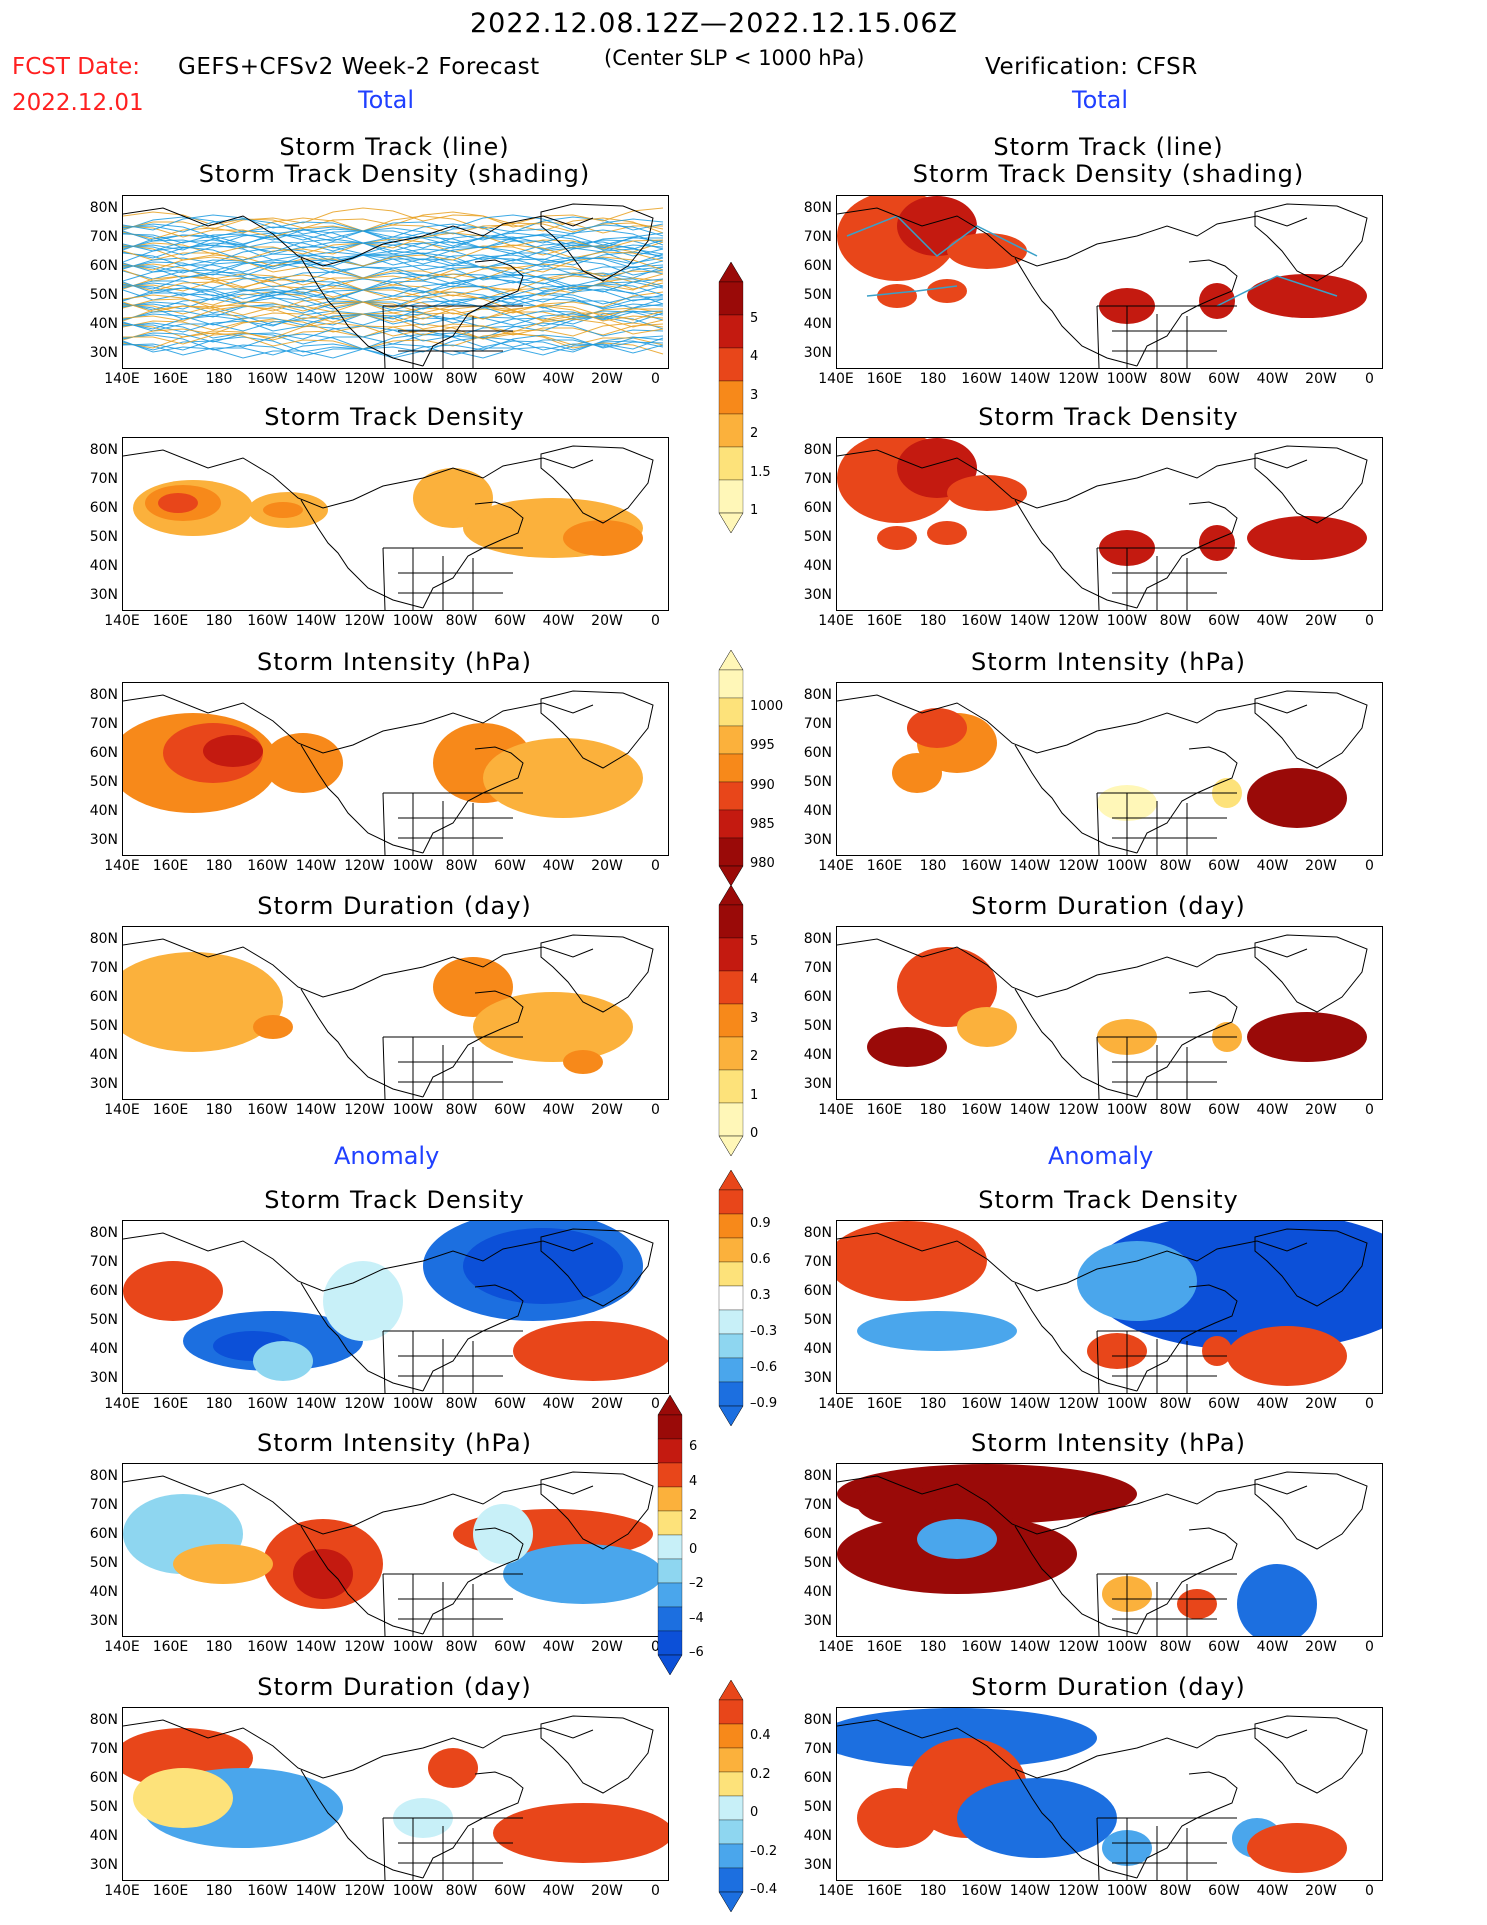  What do you see at coordinates (762, 824) in the screenshot?
I see `colorbar-label: 985` at bounding box center [762, 824].